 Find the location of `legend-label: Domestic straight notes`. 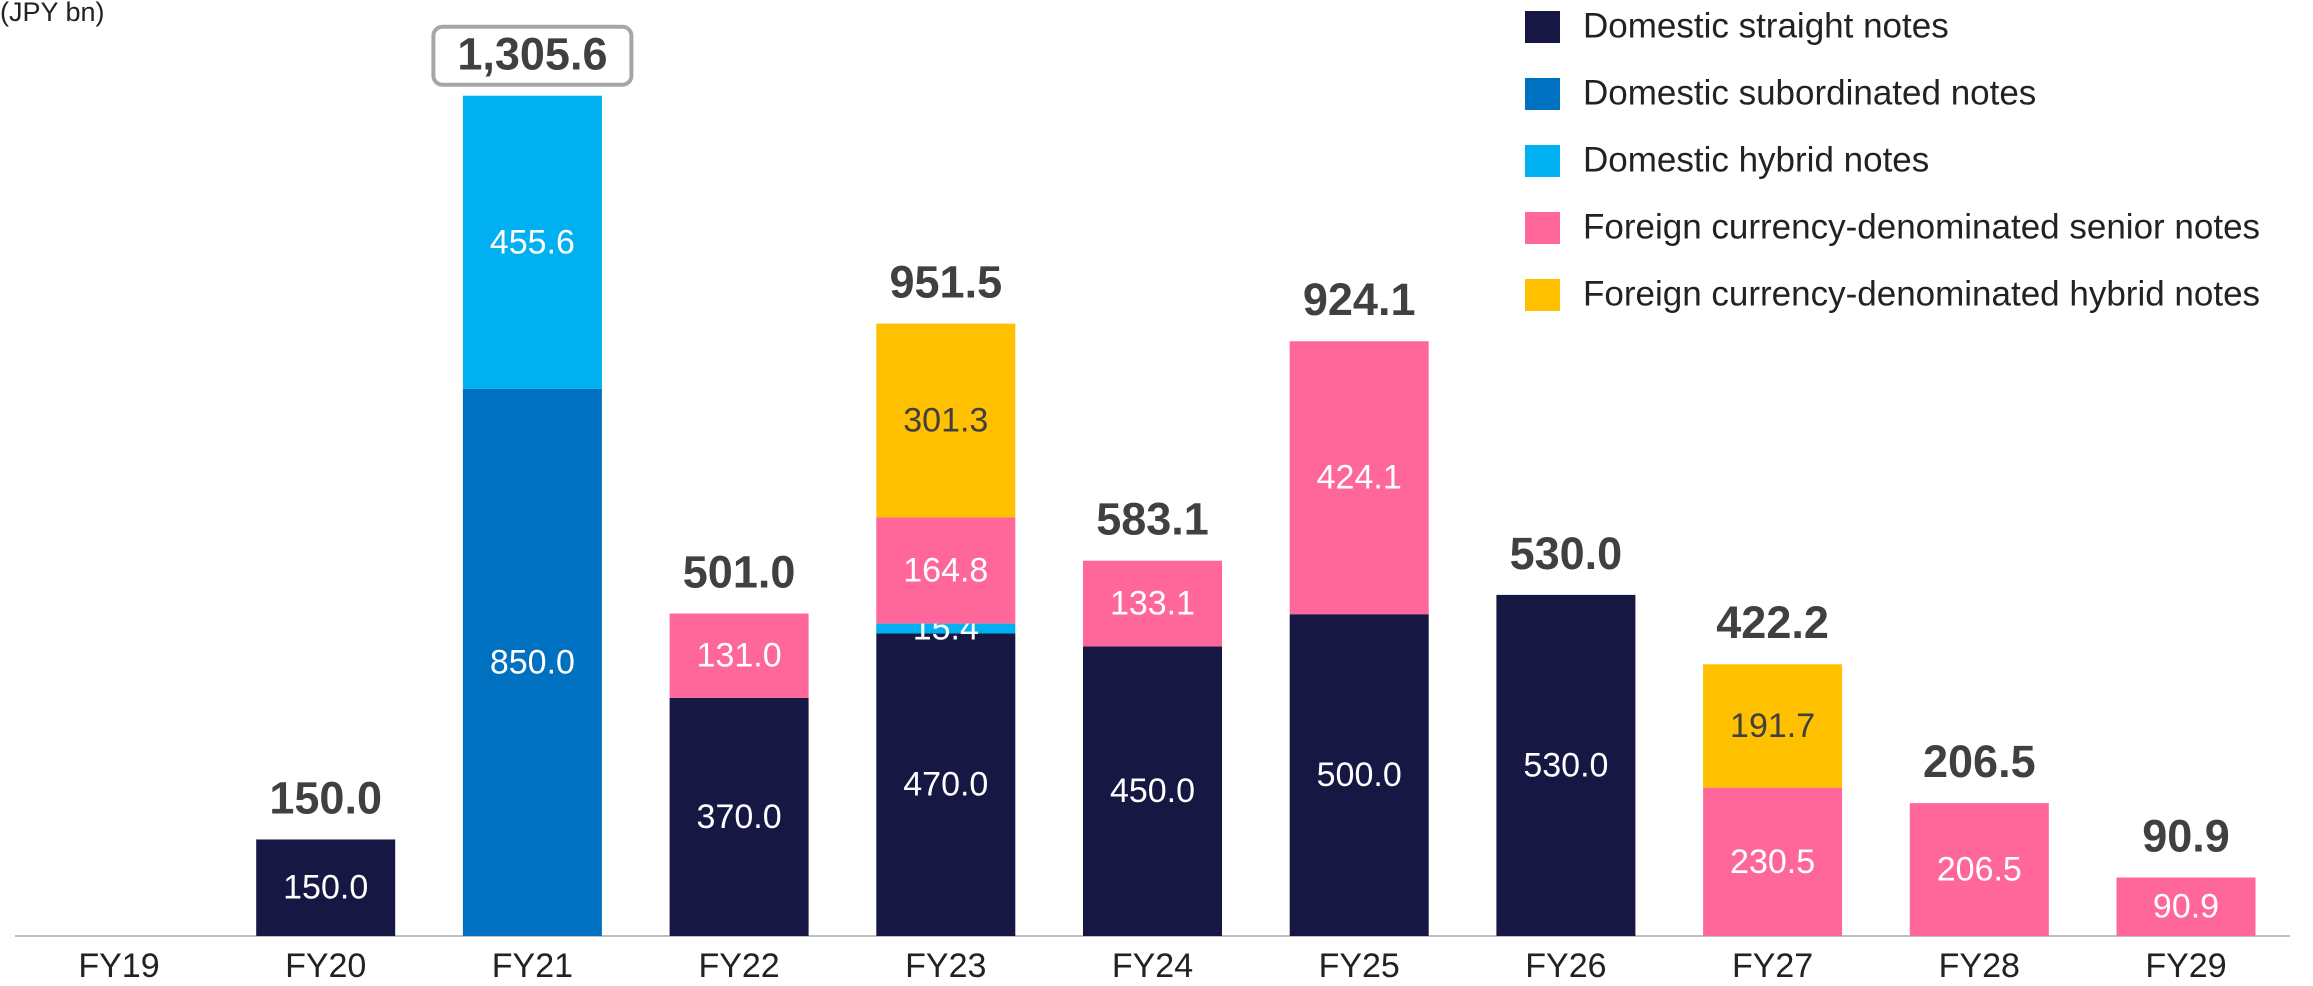

legend-label: Domestic straight notes is located at coordinates (1766, 25).